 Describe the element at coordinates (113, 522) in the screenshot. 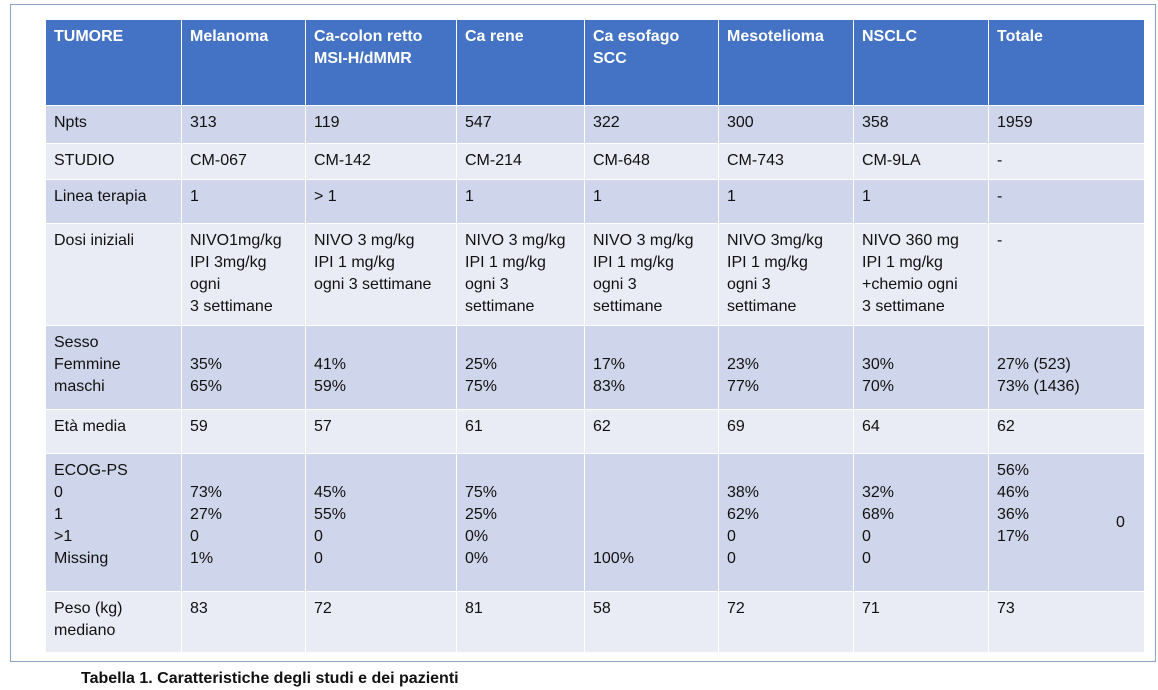

I see `row-label: ECOG-PS 0 1 >1 Missing` at that location.